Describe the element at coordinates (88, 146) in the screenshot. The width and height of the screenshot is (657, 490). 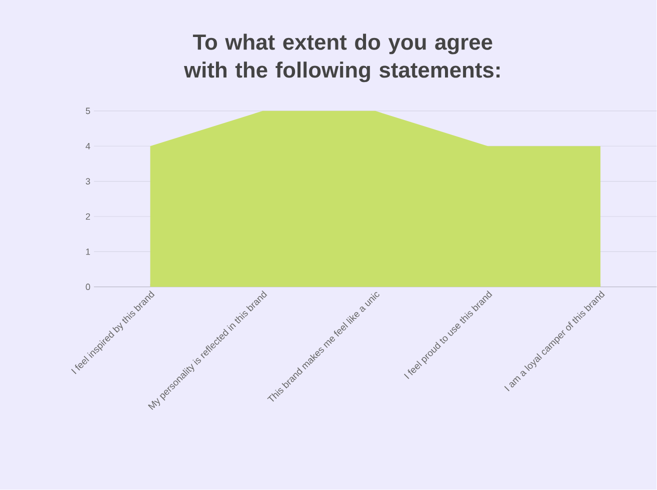
I see `y-tick-label: 4` at that location.